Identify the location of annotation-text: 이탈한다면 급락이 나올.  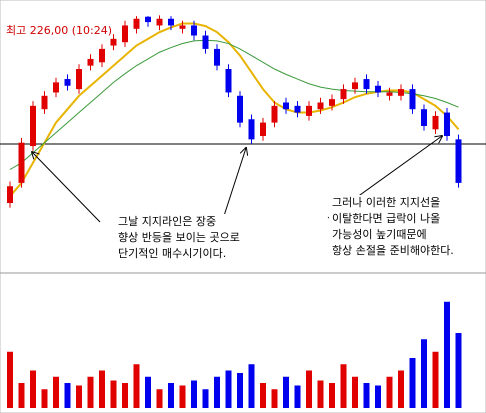
(386, 218).